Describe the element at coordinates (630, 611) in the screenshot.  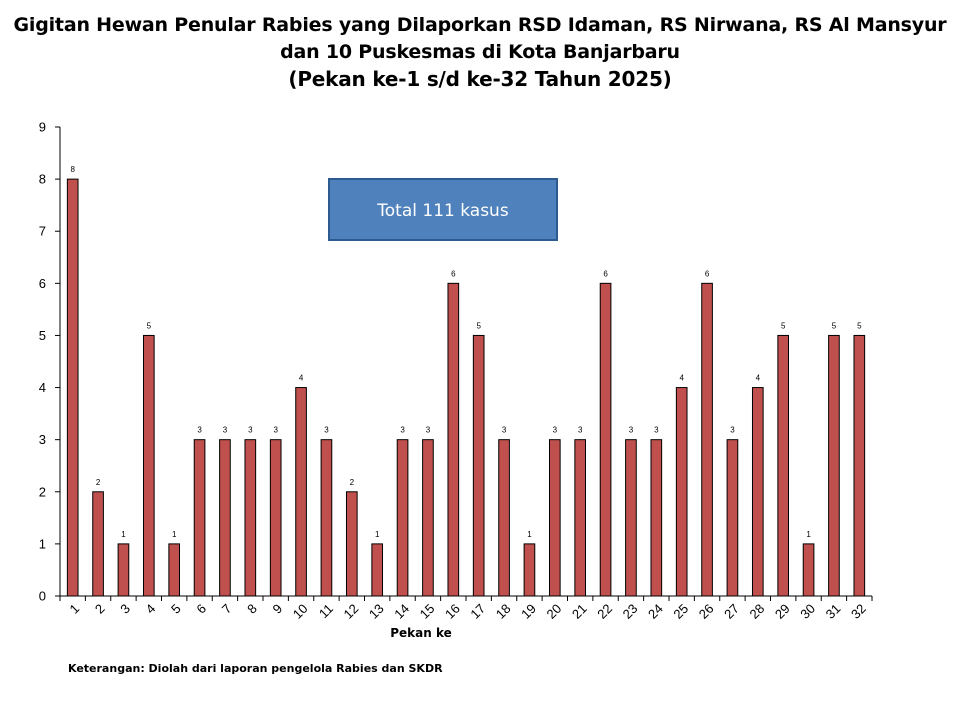
I see `x-tick-label: 23` at that location.